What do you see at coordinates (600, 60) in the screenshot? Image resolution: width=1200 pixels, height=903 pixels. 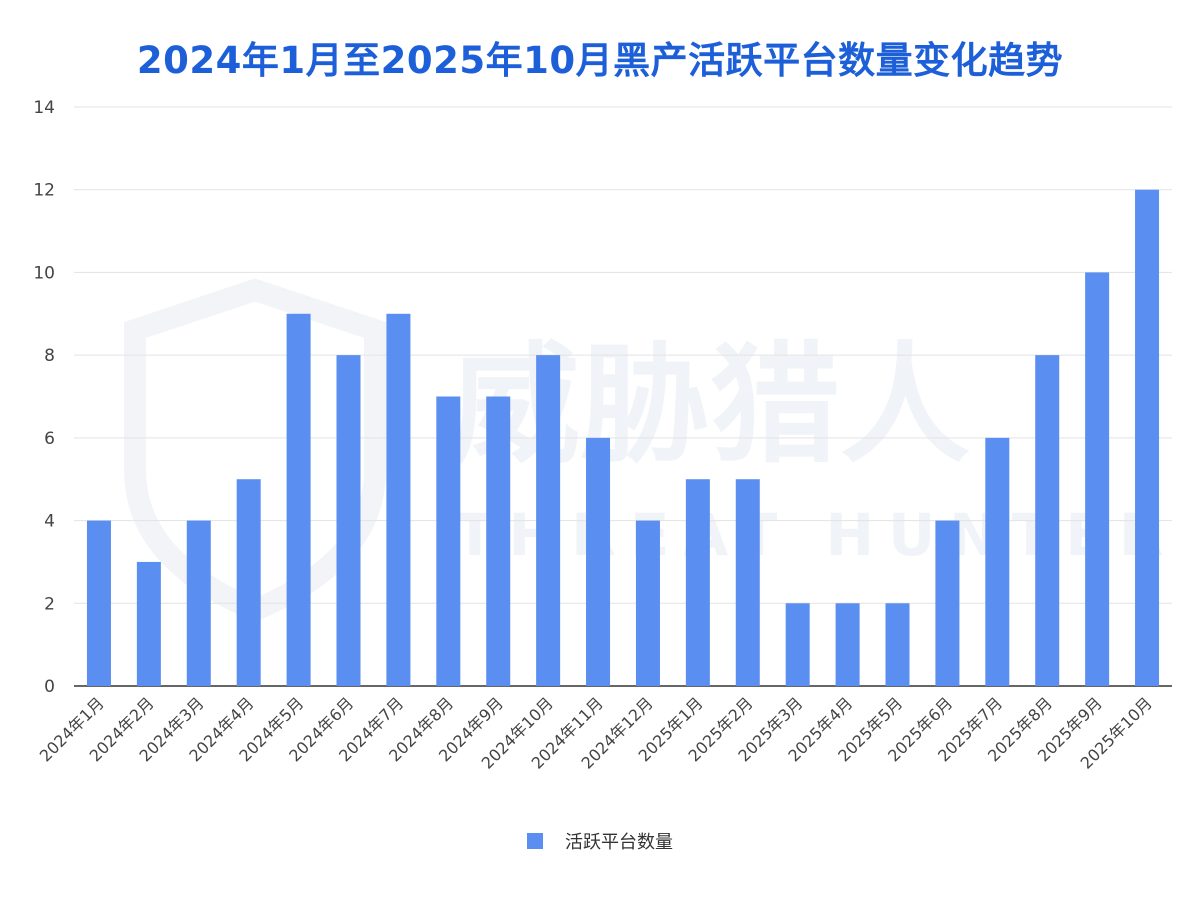 I see `chart-title: 2024年1月至2025年10月黑产活跃平台数量变化趋势` at bounding box center [600, 60].